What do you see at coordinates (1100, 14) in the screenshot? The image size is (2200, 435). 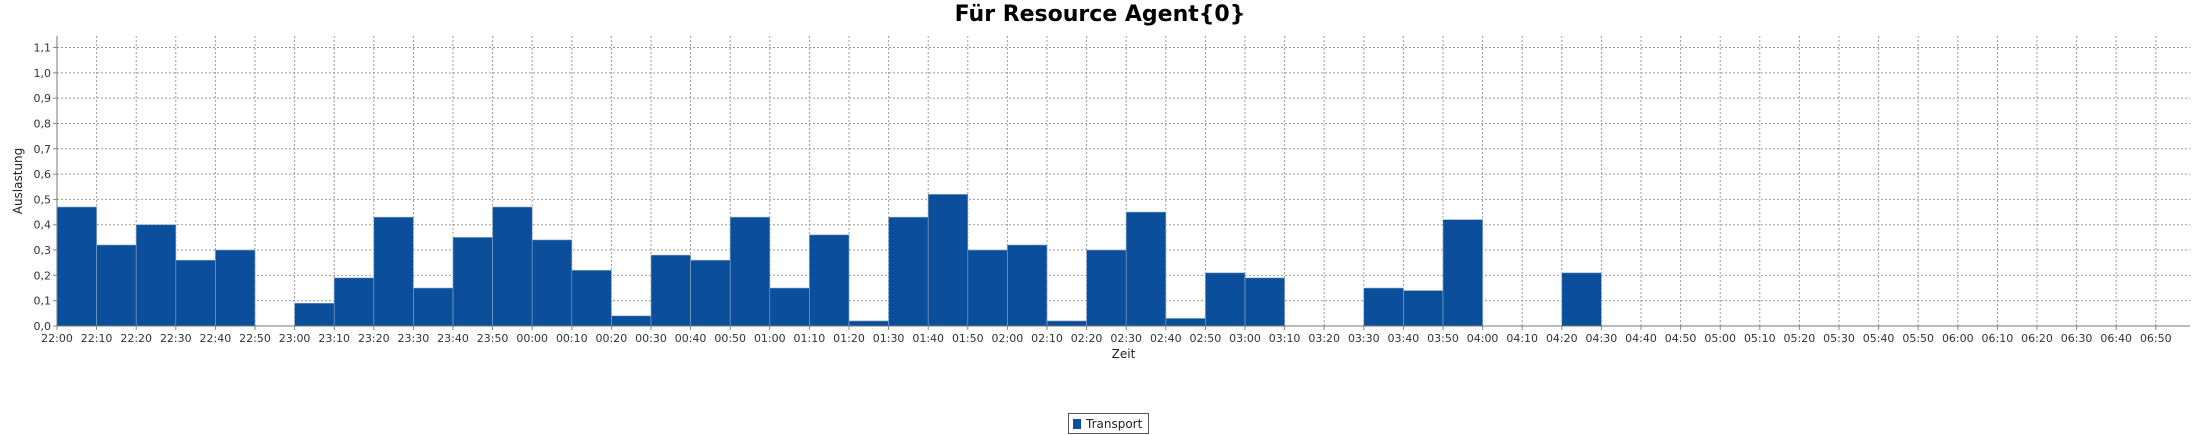 I see `chart-title: Für Resource Agent{0}` at bounding box center [1100, 14].